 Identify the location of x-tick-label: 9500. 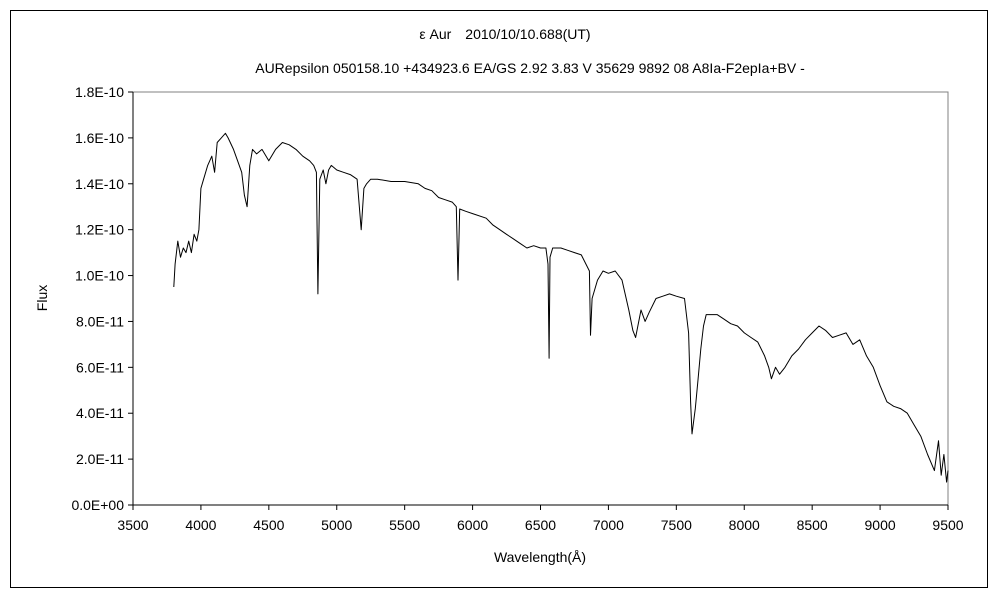
(947, 525).